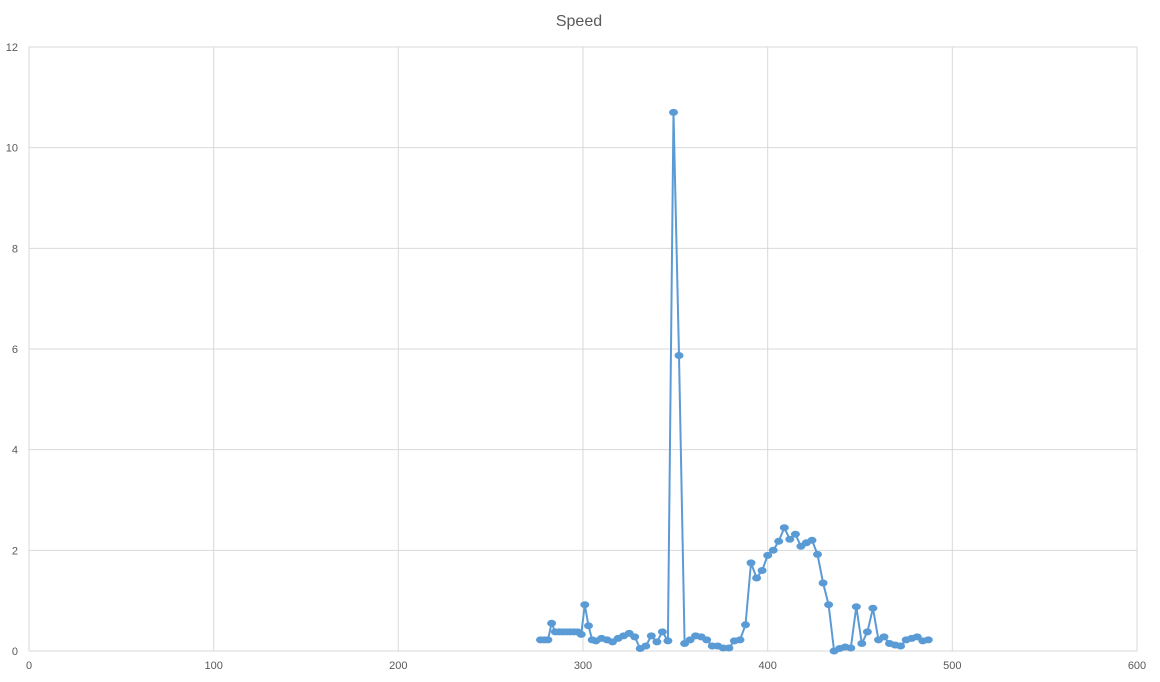  Describe the element at coordinates (12, 149) in the screenshot. I see `y-tick-label: 10` at that location.